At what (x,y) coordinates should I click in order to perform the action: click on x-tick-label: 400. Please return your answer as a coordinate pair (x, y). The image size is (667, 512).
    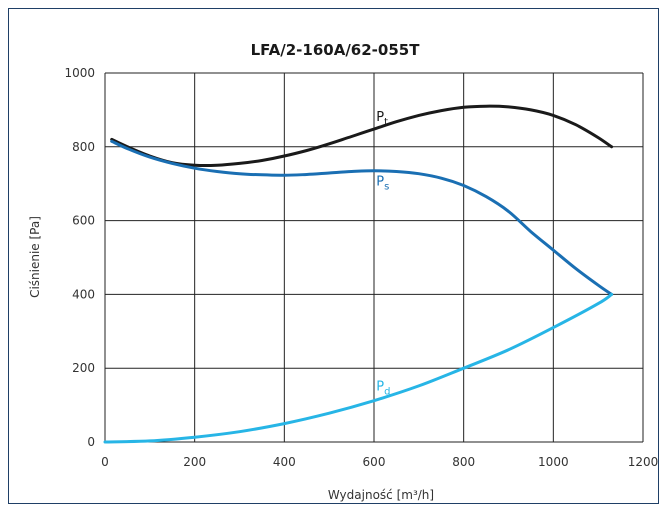
    Looking at the image, I should click on (284, 462).